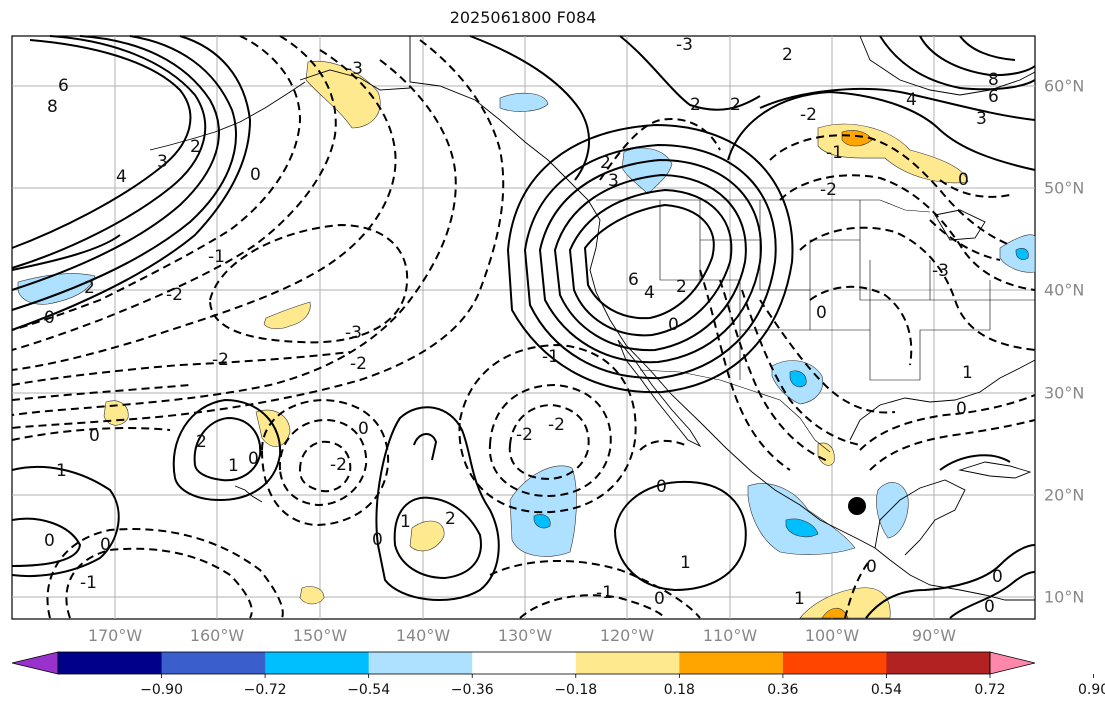 This screenshot has height=712, width=1105. Describe the element at coordinates (730, 635) in the screenshot. I see `longitude-label: 110°W` at that location.